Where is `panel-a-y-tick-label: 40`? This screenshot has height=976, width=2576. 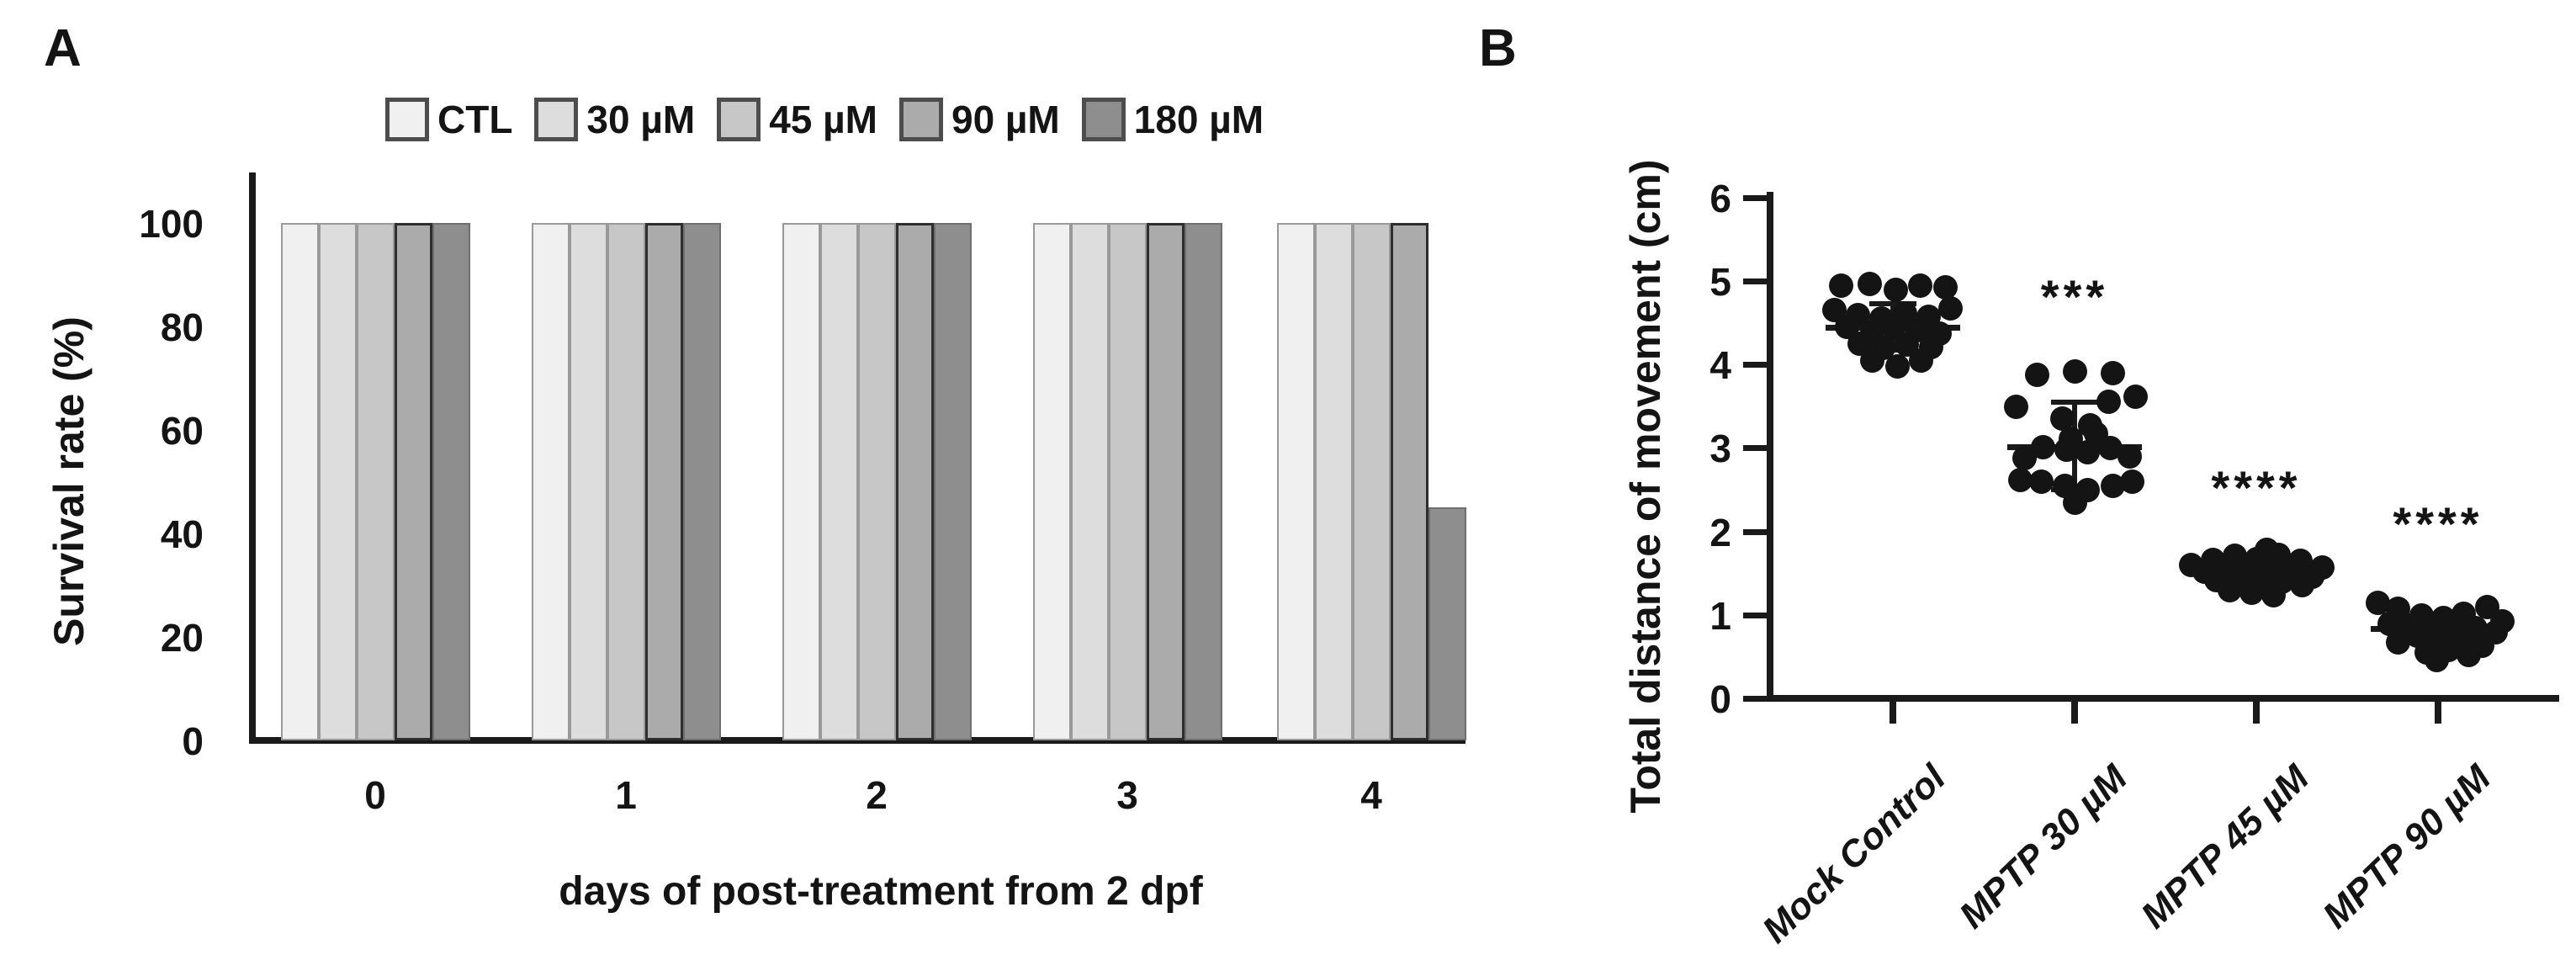 panel-a-y-tick-label: 40 is located at coordinates (182, 534).